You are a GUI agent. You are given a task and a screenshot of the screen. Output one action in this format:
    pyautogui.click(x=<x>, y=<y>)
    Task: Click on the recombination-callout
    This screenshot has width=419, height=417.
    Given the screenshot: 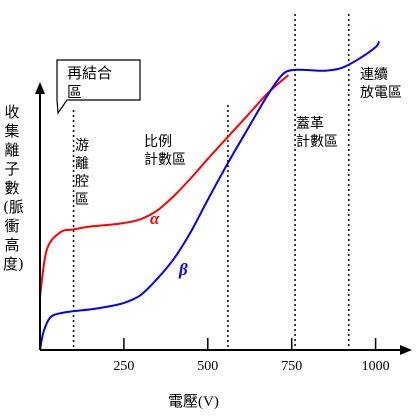 What is the action you would take?
    pyautogui.click(x=98, y=87)
    